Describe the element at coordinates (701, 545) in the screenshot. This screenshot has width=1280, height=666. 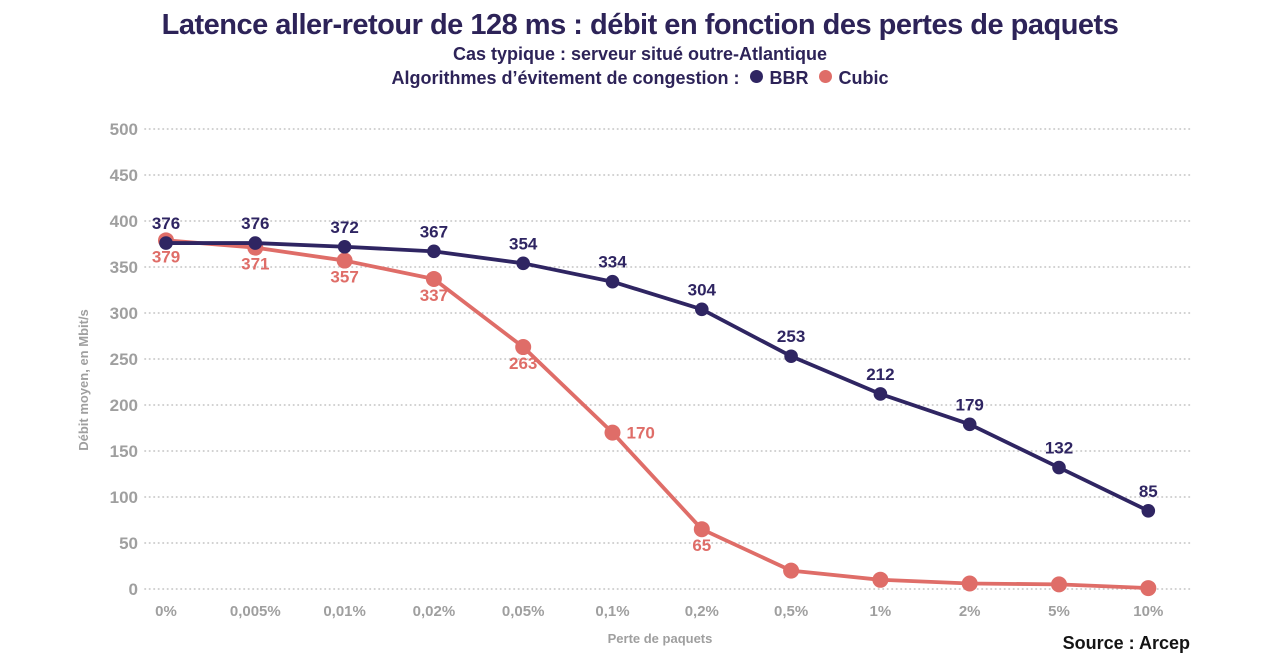
I see `cubic-value-label: 65` at that location.